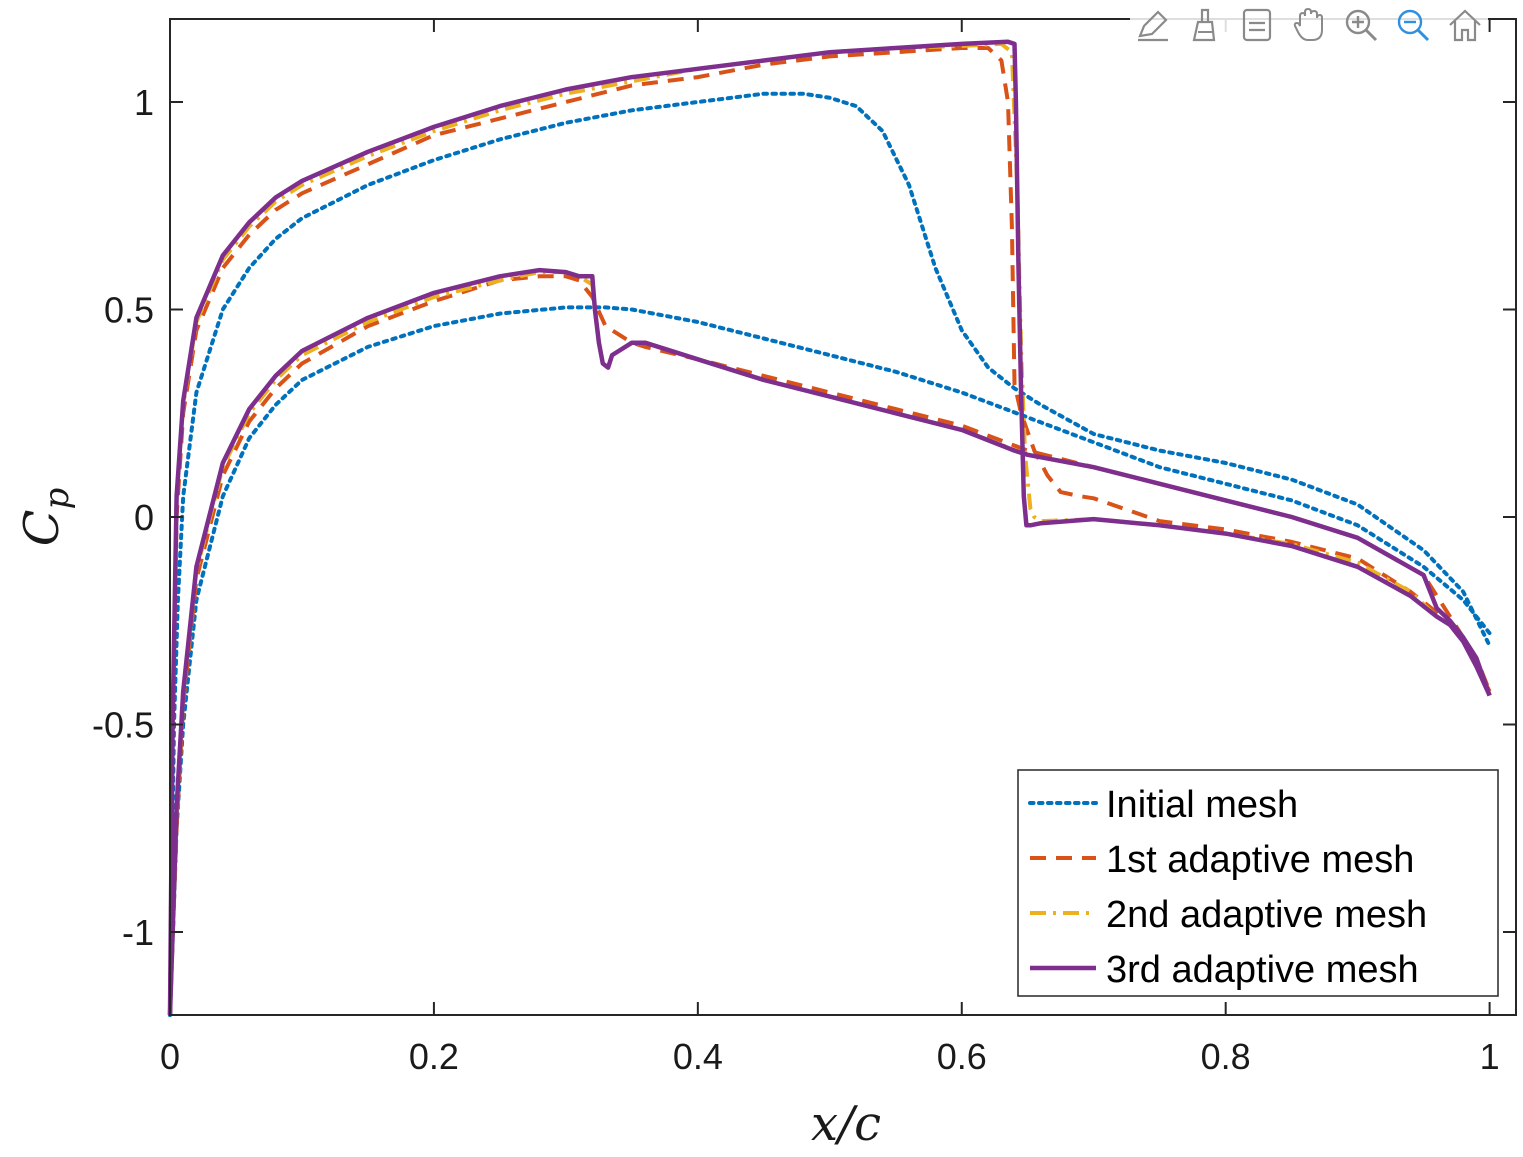 Image resolution: width=1523 pixels, height=1157 pixels. I want to click on data-tips-icon, so click(1257, 25).